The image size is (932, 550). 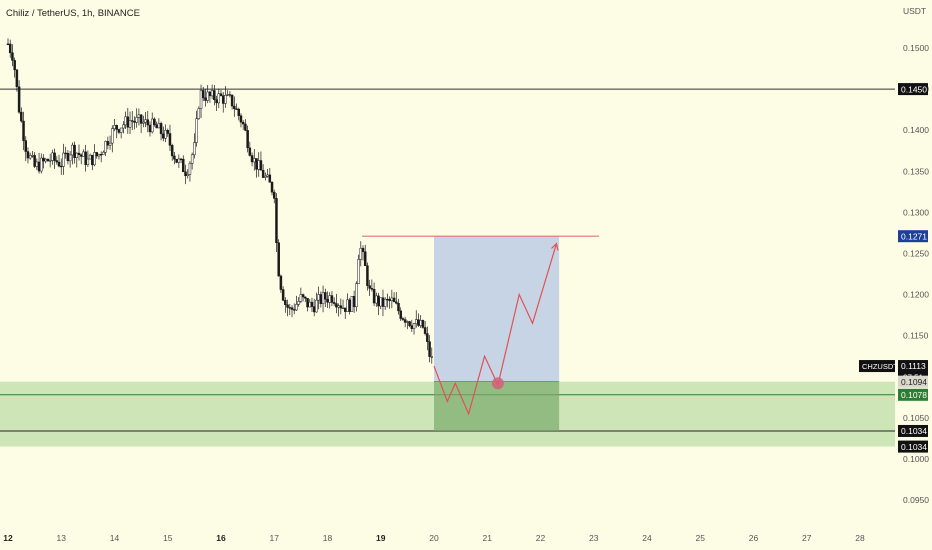 What do you see at coordinates (497, 406) in the screenshot?
I see `position-stop-zone` at bounding box center [497, 406].